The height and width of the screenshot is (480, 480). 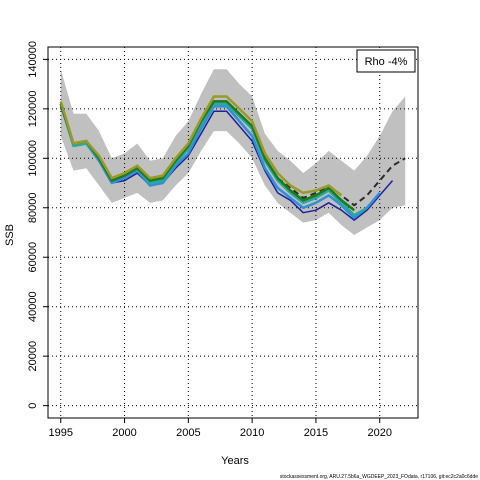 I want to click on x-tick-label-2010: 2010, so click(x=252, y=433).